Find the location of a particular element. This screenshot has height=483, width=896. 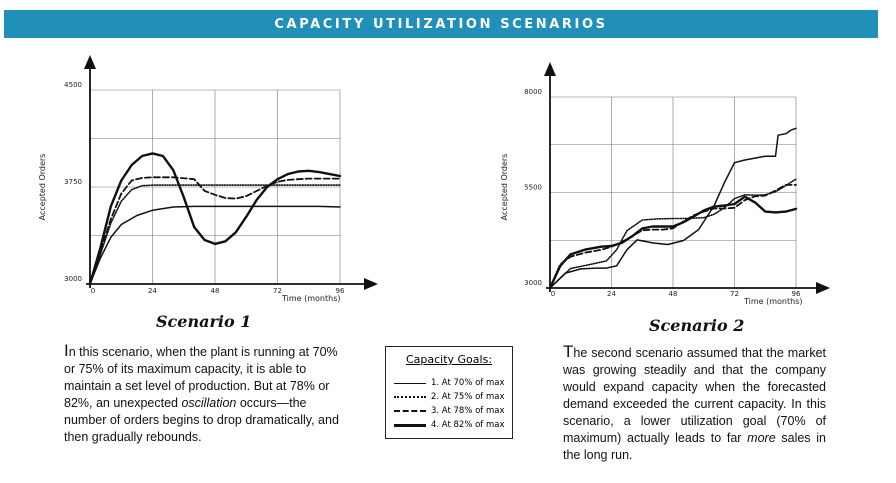

scenario1-dropcap: I is located at coordinates (66, 350).